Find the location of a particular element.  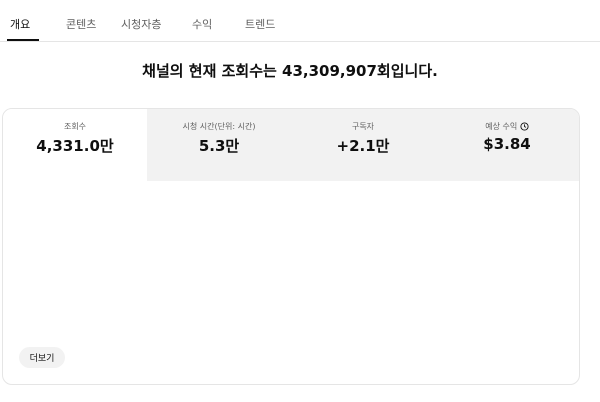

metric-label: 구독자 is located at coordinates (363, 126).